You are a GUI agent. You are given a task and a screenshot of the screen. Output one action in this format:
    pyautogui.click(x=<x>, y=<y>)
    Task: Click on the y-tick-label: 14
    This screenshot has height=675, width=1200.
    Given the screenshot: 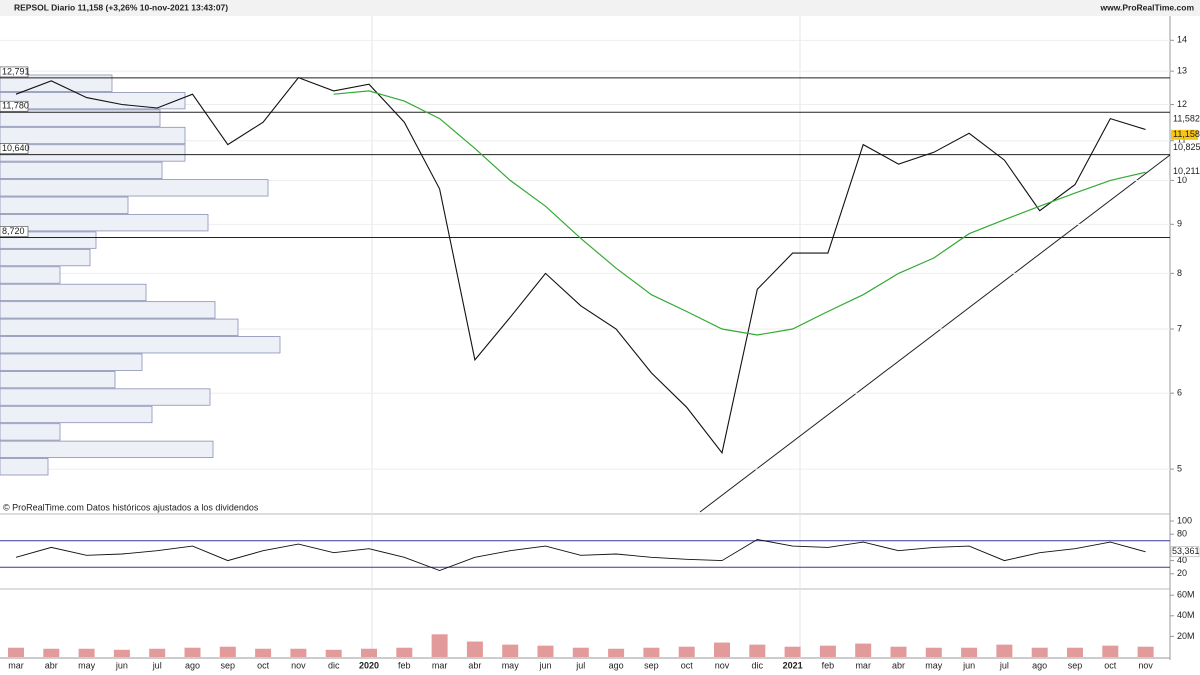 What is the action you would take?
    pyautogui.click(x=1182, y=40)
    